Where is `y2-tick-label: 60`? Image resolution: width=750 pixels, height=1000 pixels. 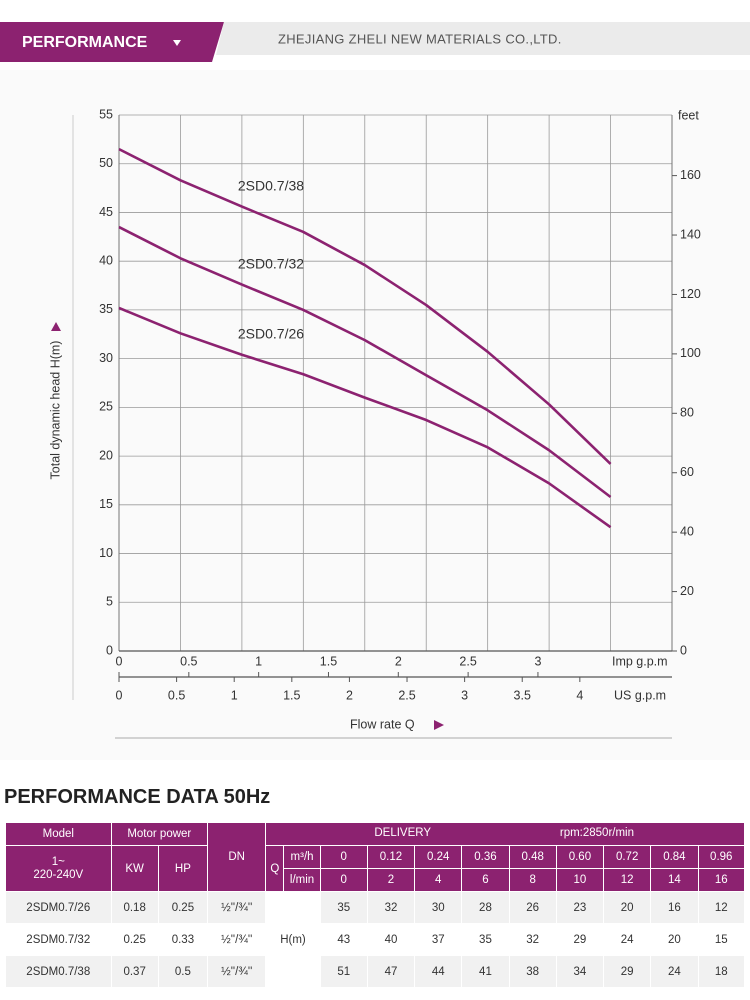
y2-tick-label: 60 is located at coordinates (687, 472).